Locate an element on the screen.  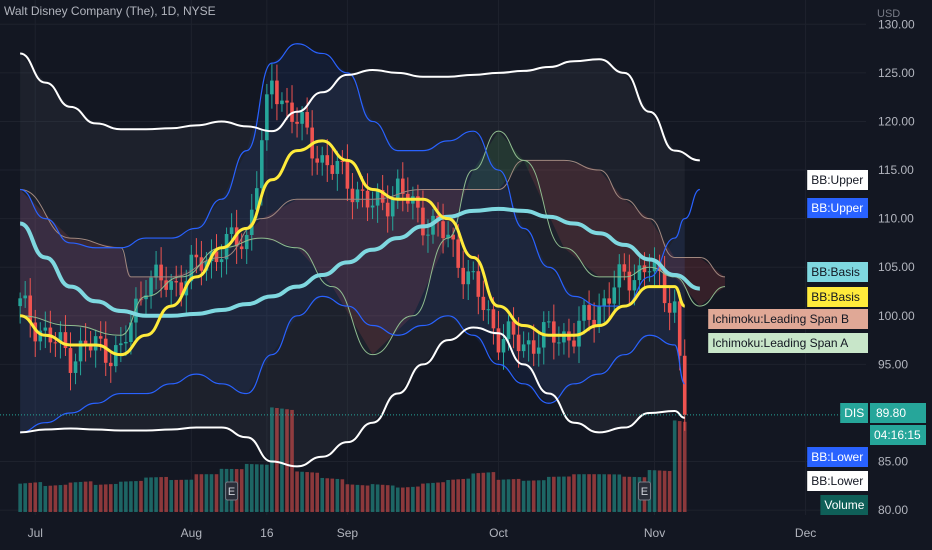
y-tick-label: 105.00 is located at coordinates (896, 267).